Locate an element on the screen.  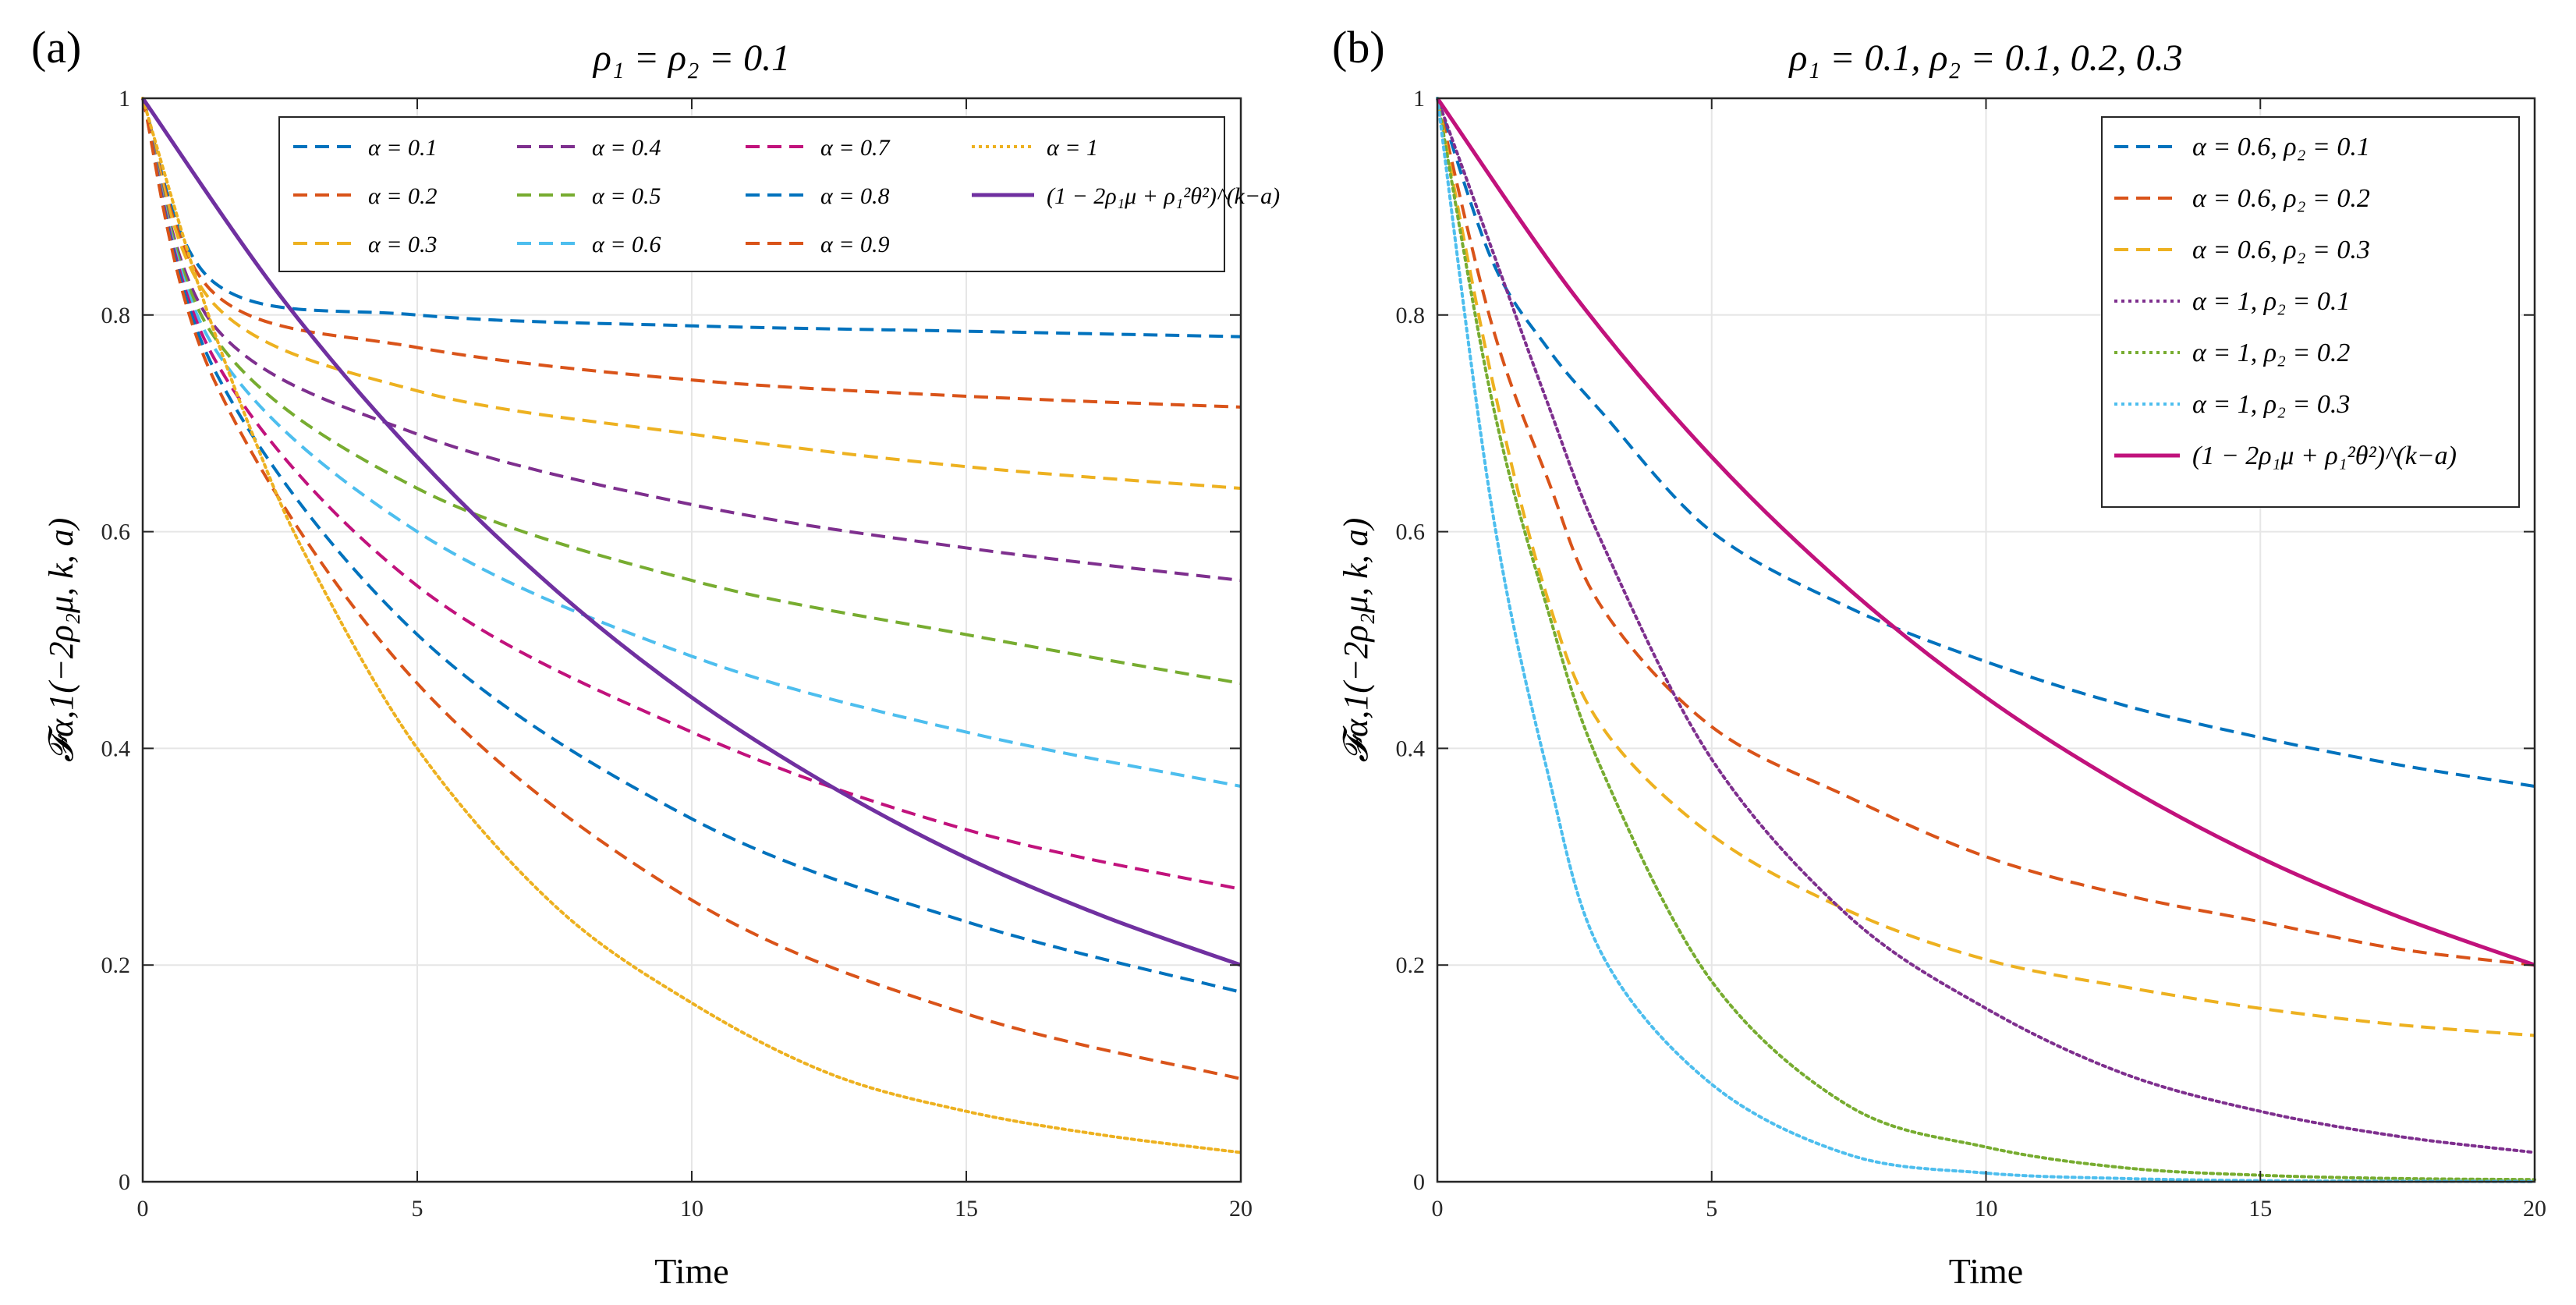
legend-label-4: α = 0.5 is located at coordinates (626, 196).